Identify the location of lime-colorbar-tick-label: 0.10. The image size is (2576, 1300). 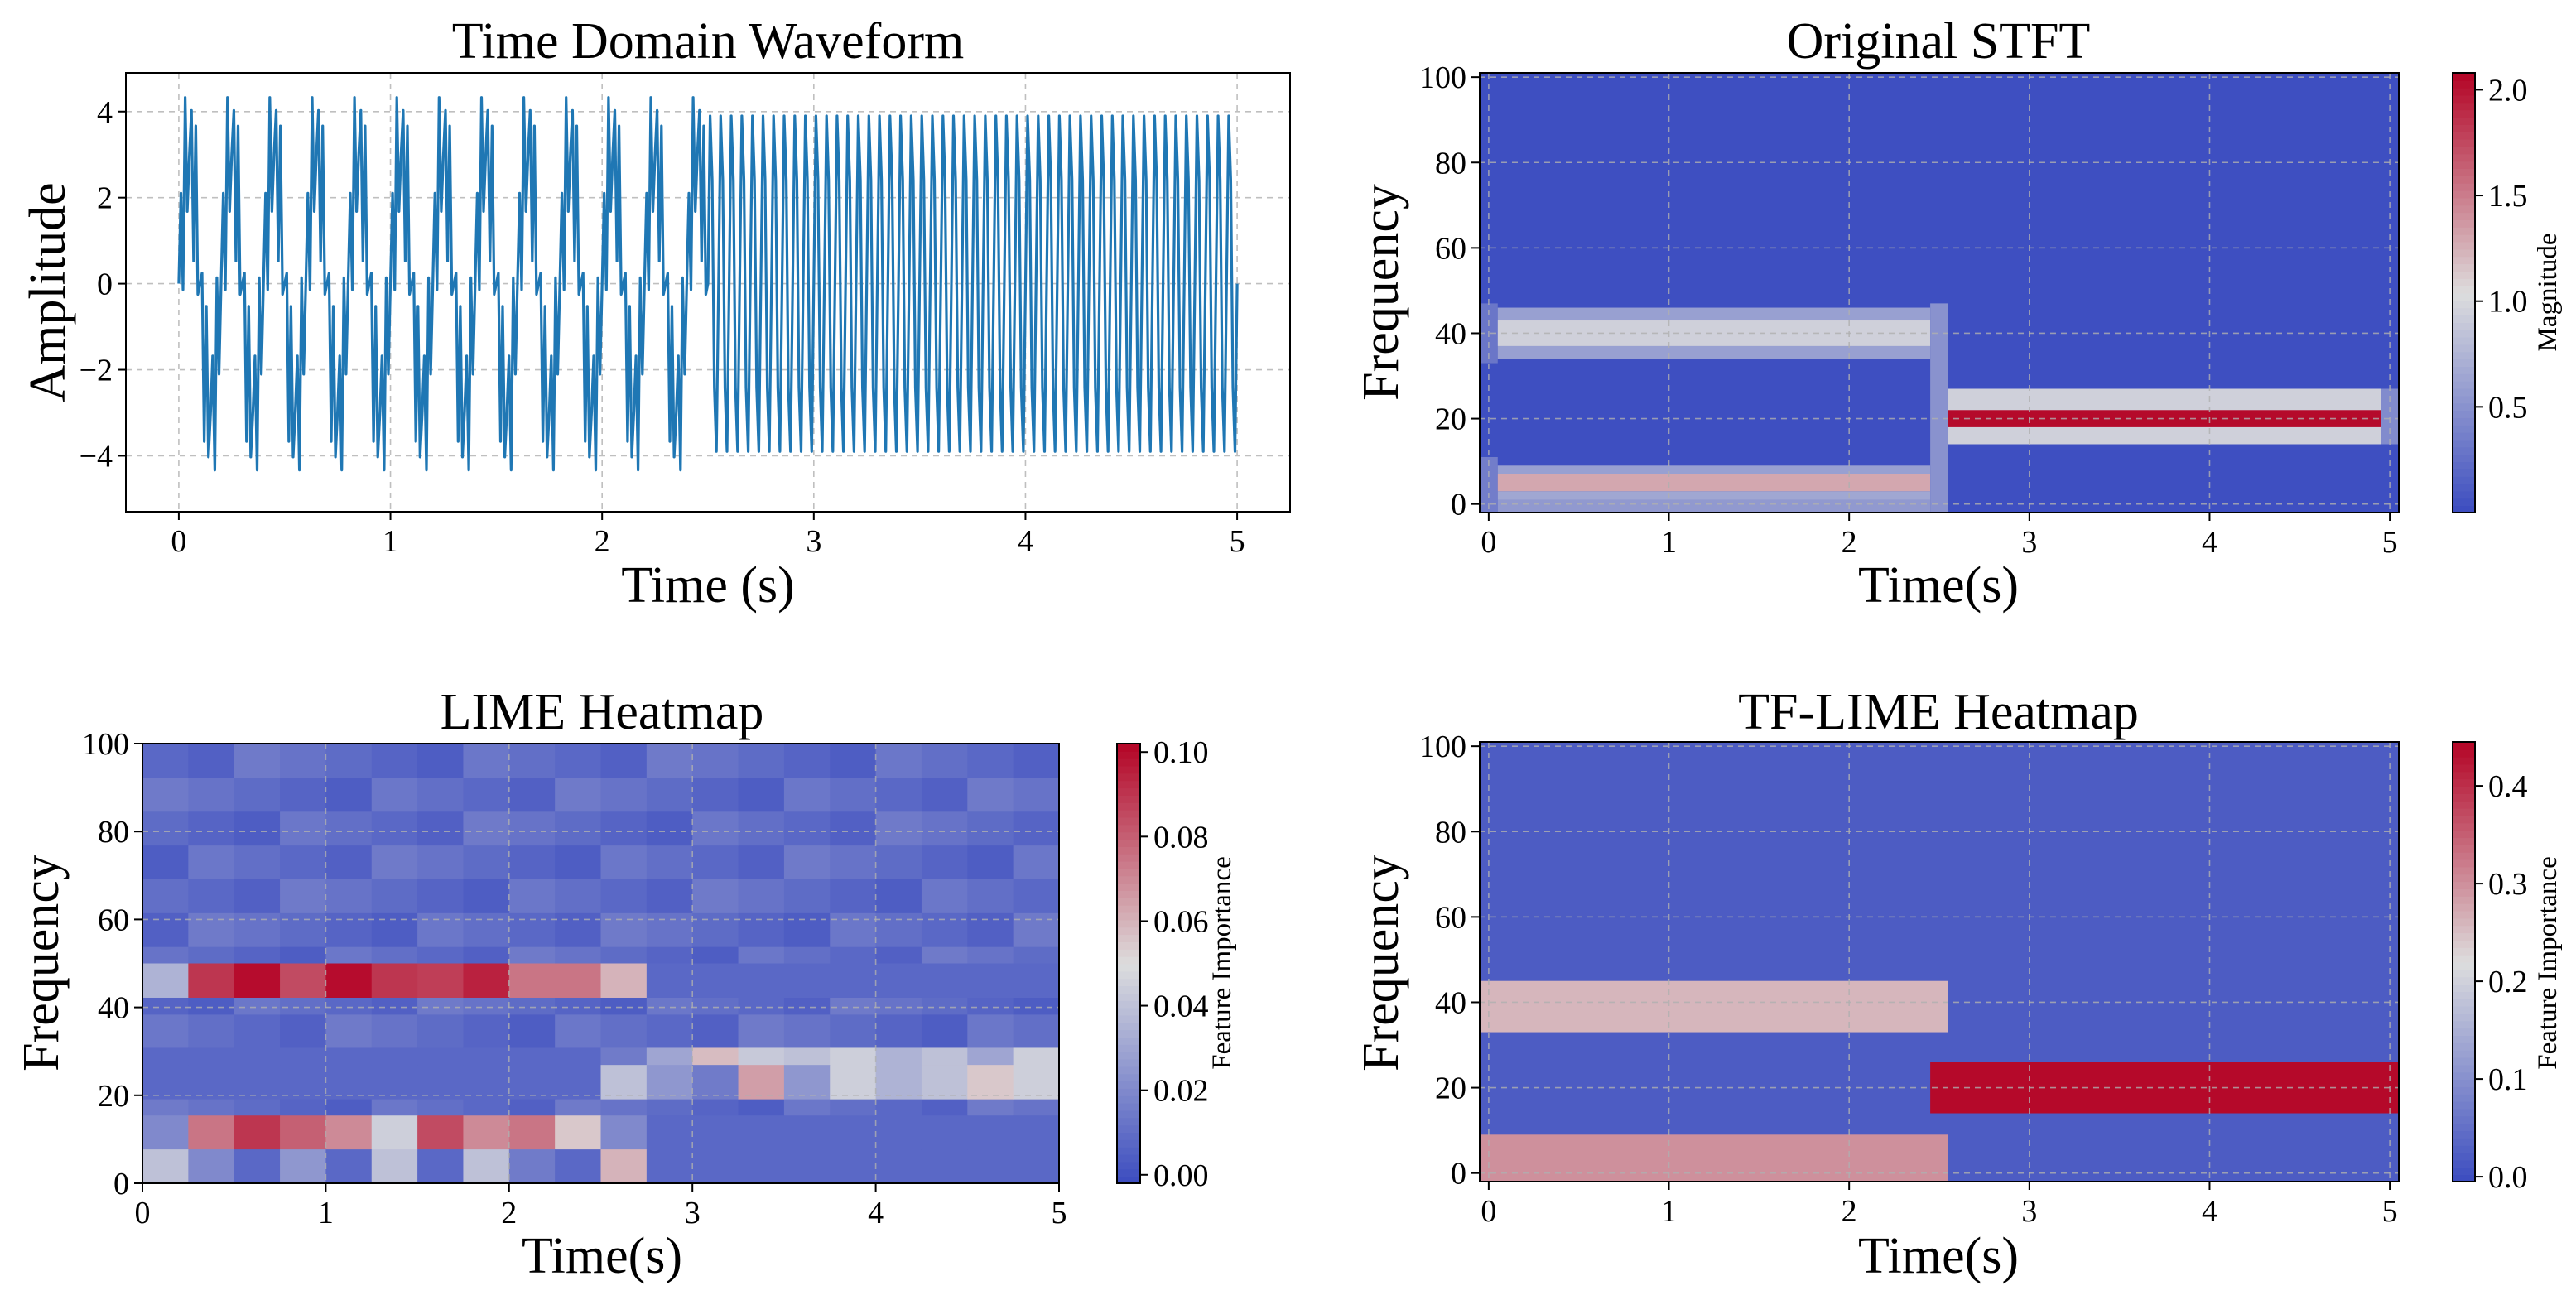
(1181, 752).